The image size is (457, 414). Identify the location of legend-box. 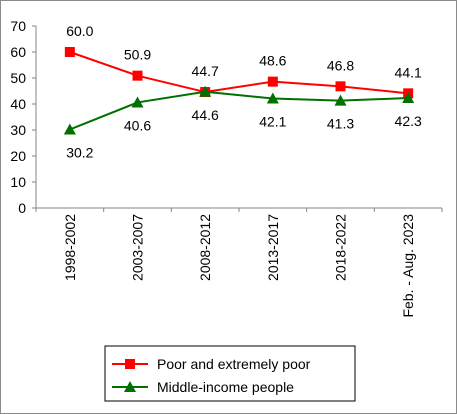
(230, 373).